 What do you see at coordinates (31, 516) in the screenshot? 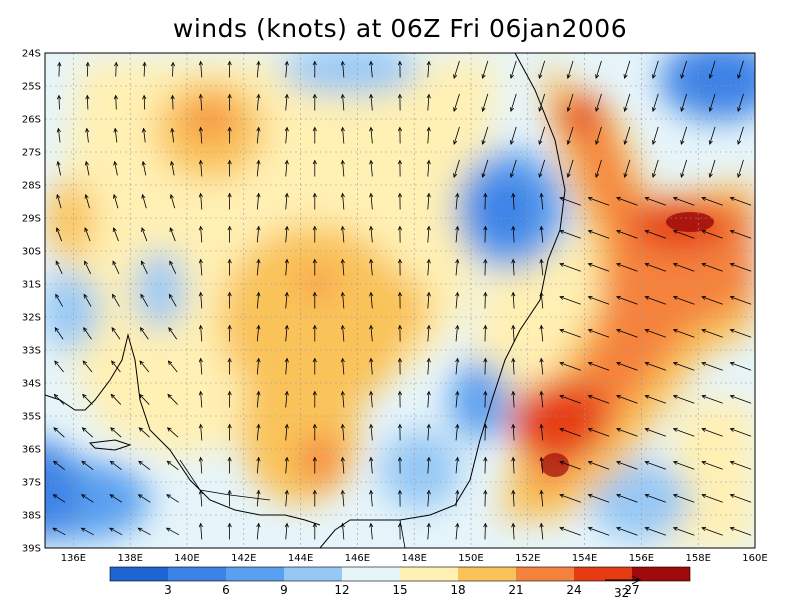
I see `lat-label: 38S` at bounding box center [31, 516].